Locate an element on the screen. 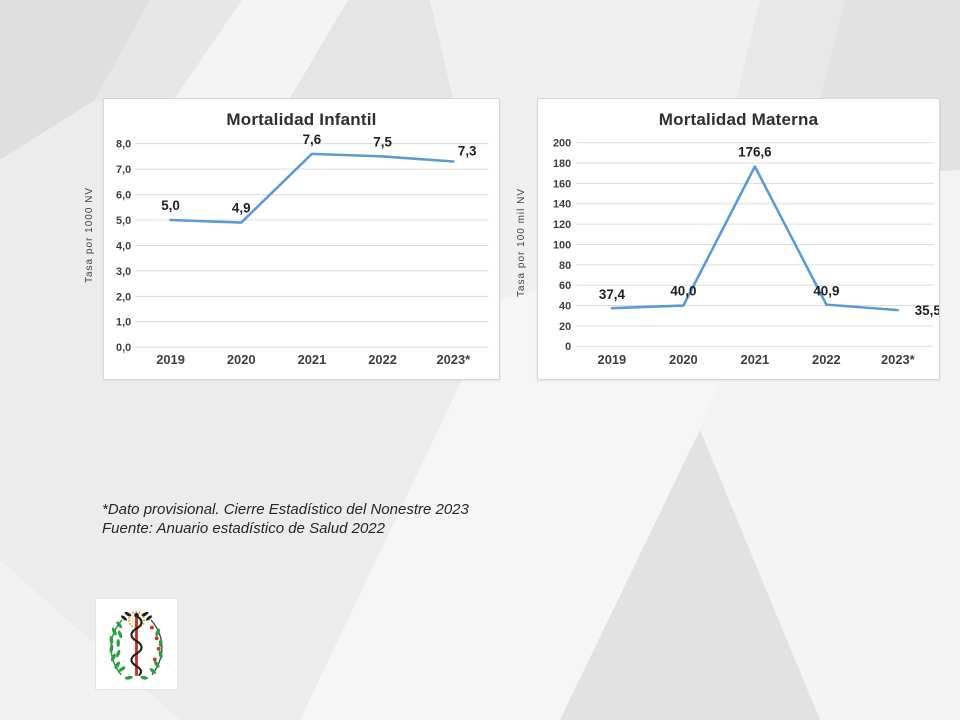 This screenshot has height=720, width=960. data-label: 7,3 is located at coordinates (467, 151).